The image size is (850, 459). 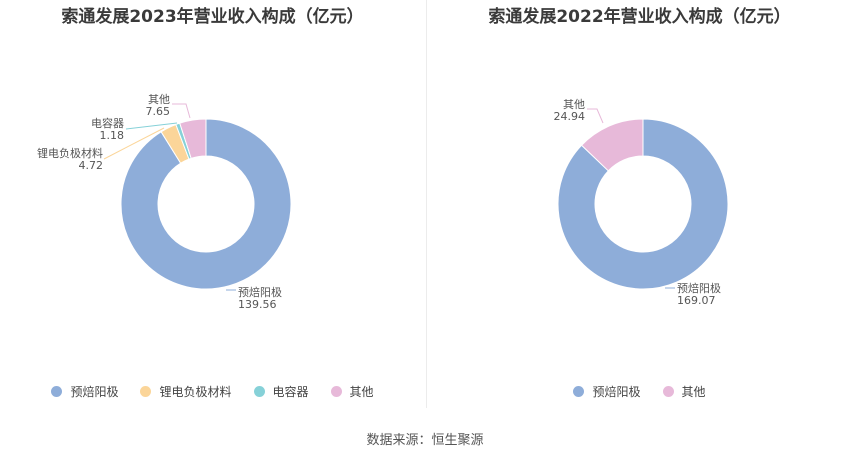 What do you see at coordinates (70, 153) in the screenshot?
I see `slice-label-name: 锂电负极材料` at bounding box center [70, 153].